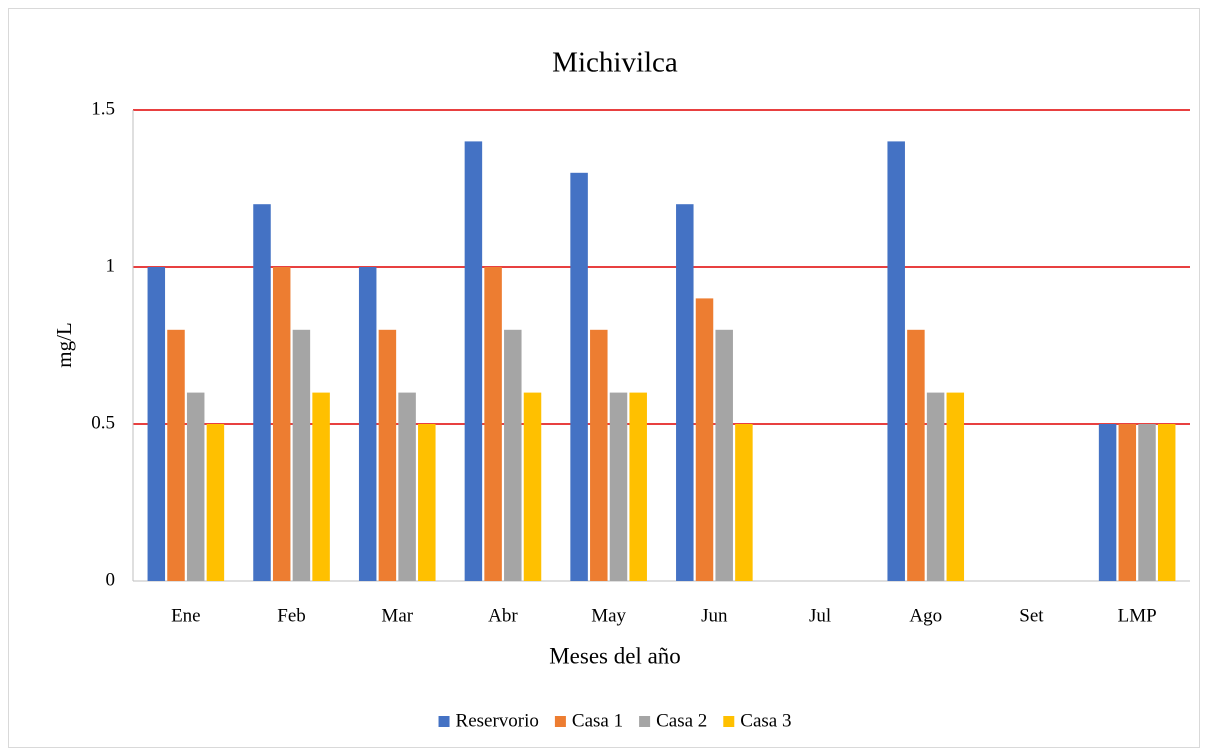 Image resolution: width=1208 pixels, height=755 pixels. I want to click on y-tick-label: 1, so click(111, 265).